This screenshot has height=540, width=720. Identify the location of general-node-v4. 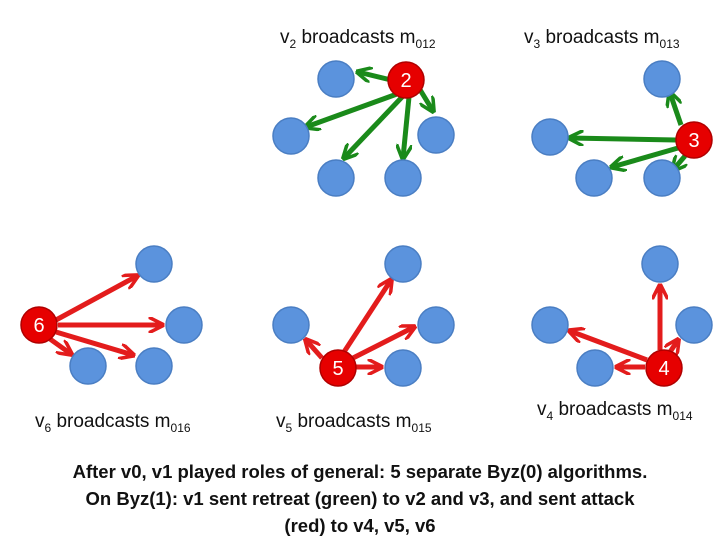
(664, 368).